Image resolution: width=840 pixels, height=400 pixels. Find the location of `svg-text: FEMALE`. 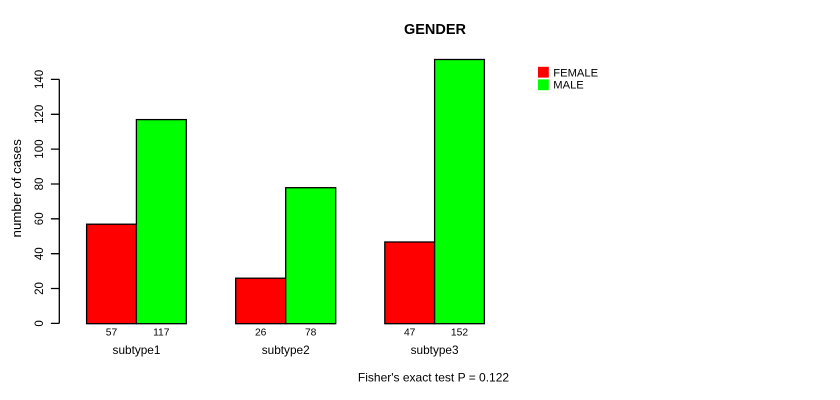

svg-text: FEMALE is located at coordinates (575, 73).